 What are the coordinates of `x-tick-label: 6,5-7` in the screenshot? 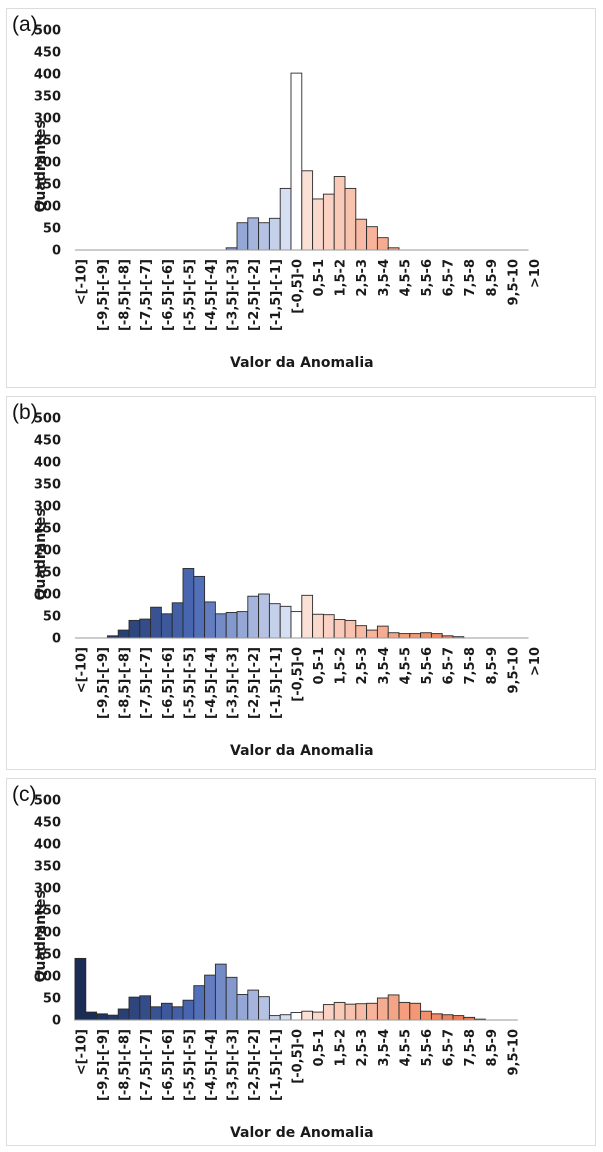 It's located at (449, 665).